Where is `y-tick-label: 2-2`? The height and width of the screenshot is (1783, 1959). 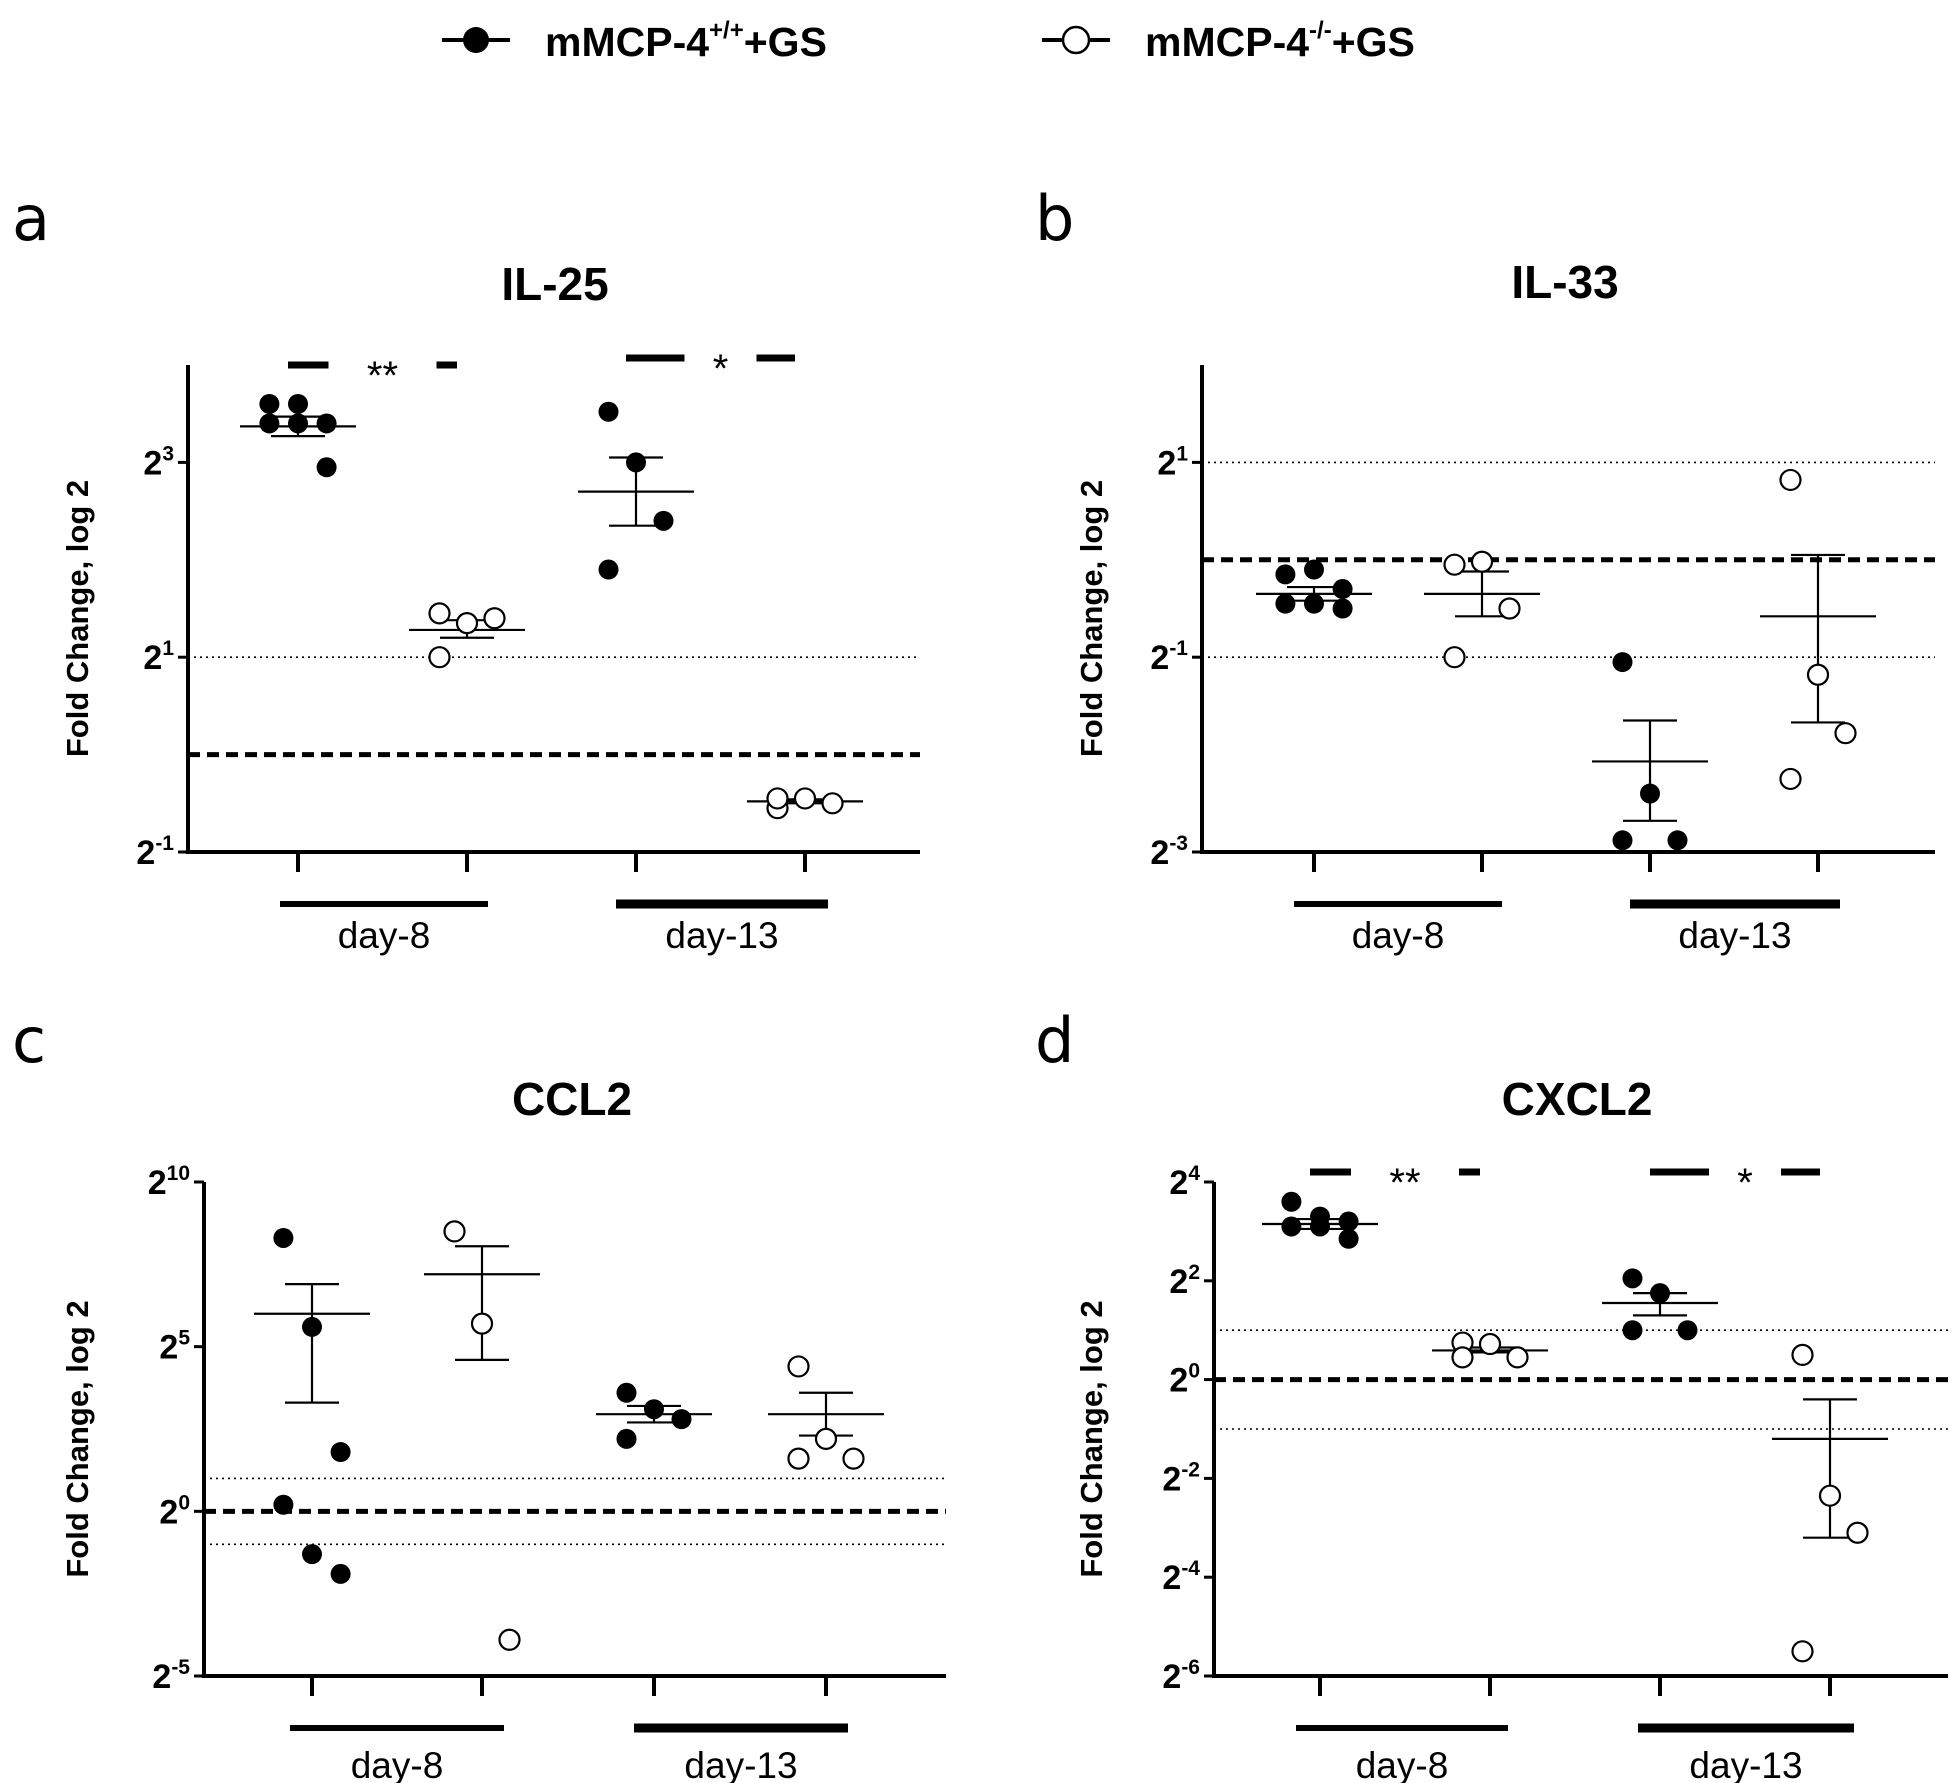 y-tick-label: 2-2 is located at coordinates (1181, 1478).